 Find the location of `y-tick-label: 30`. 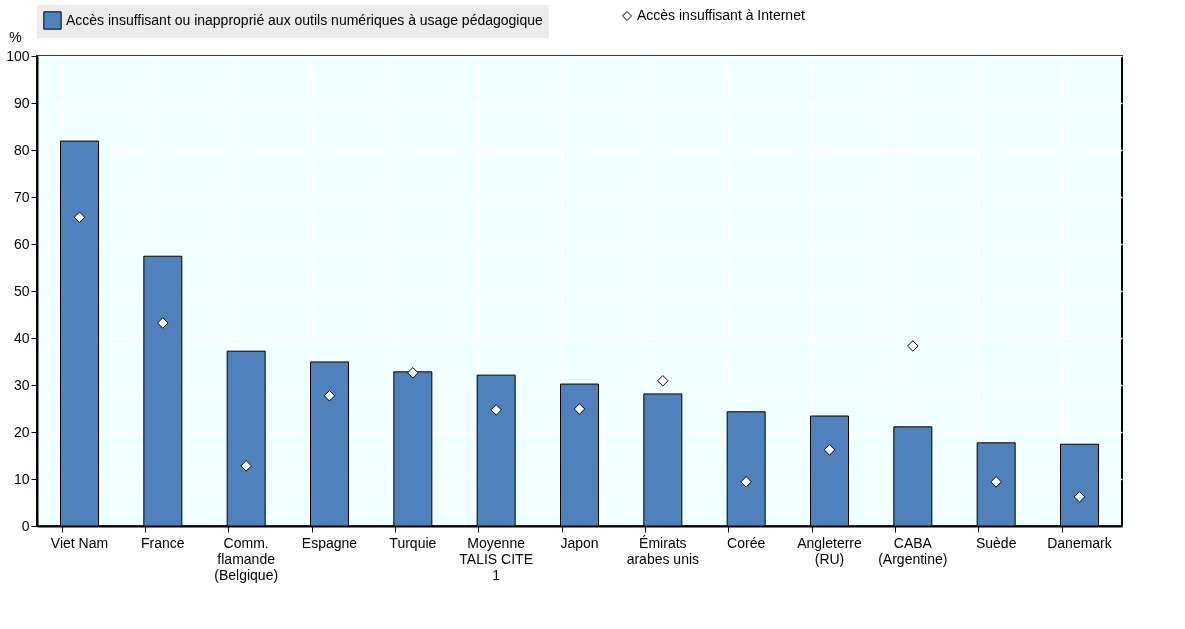

y-tick-label: 30 is located at coordinates (21, 384).